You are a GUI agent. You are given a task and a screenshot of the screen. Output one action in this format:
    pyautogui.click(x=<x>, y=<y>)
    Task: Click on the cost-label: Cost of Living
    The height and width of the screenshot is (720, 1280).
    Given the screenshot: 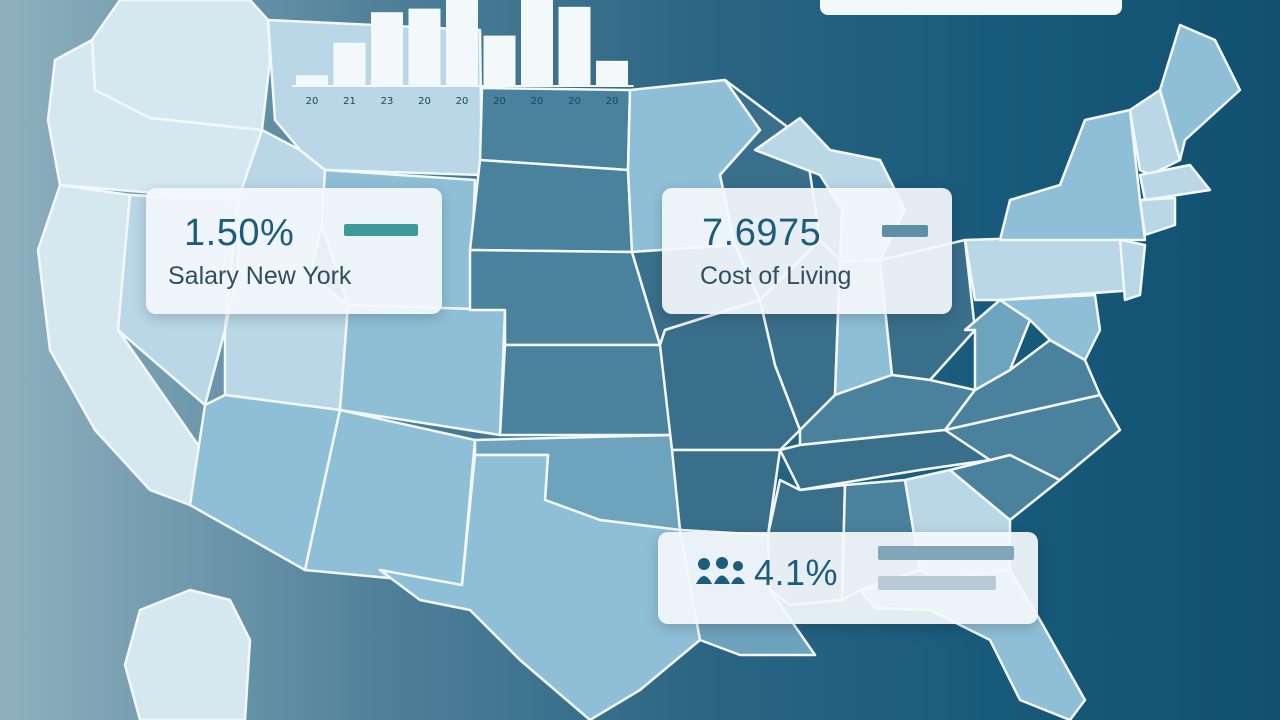 What is the action you would take?
    pyautogui.click(x=776, y=276)
    